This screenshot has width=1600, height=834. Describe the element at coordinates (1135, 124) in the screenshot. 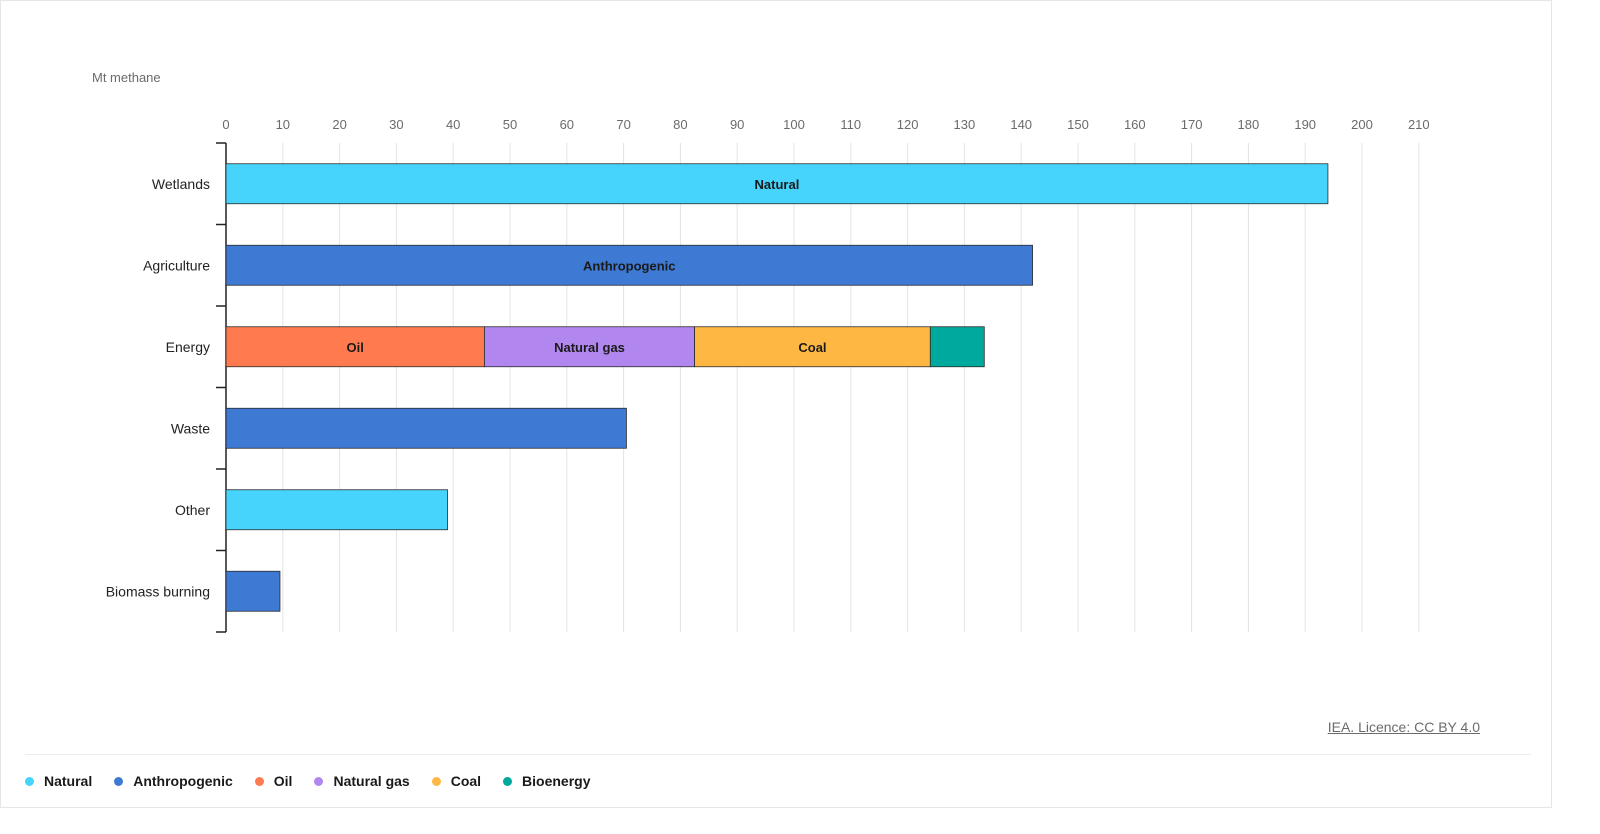

I see `x-tick-label: 160` at that location.